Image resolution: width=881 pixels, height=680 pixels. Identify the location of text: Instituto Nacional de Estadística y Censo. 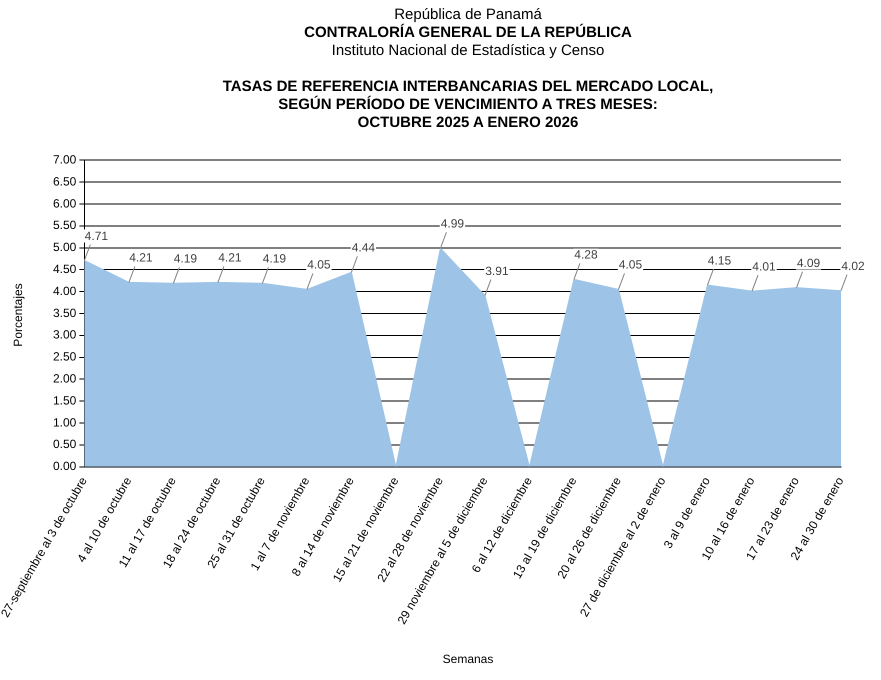
(468, 51).